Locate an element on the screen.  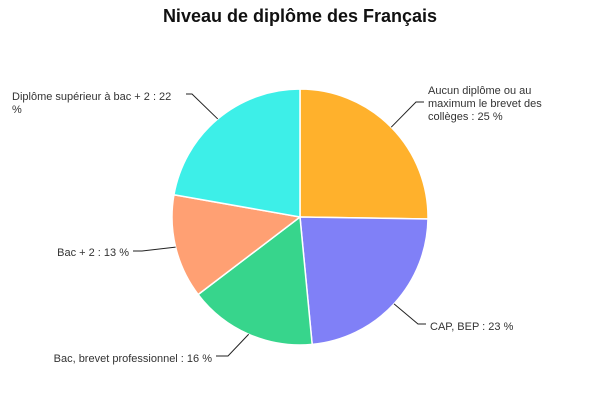
slice-label-diplome-superieur-a-bac-2: Diplôme supérieur à bac + 2 : 22% is located at coordinates (91, 103).